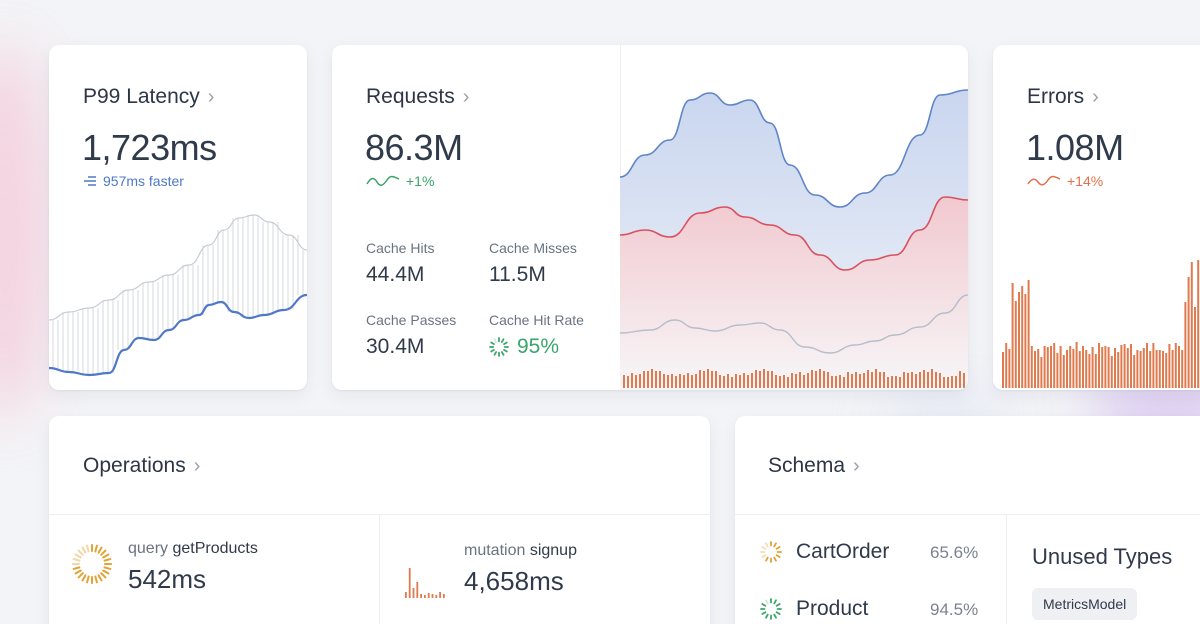 The width and height of the screenshot is (1200, 624). I want to click on requests-value: 86.3M, so click(414, 147).